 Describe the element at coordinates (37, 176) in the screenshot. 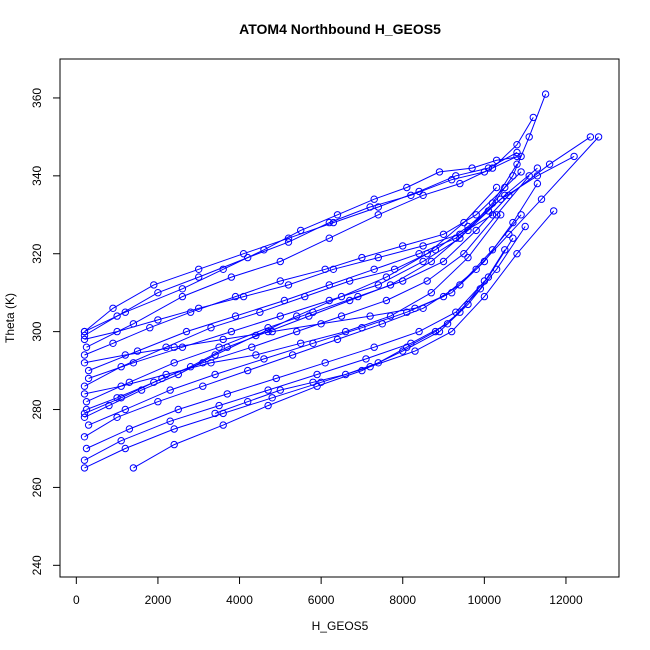

I see `y-tick-label: 340` at that location.